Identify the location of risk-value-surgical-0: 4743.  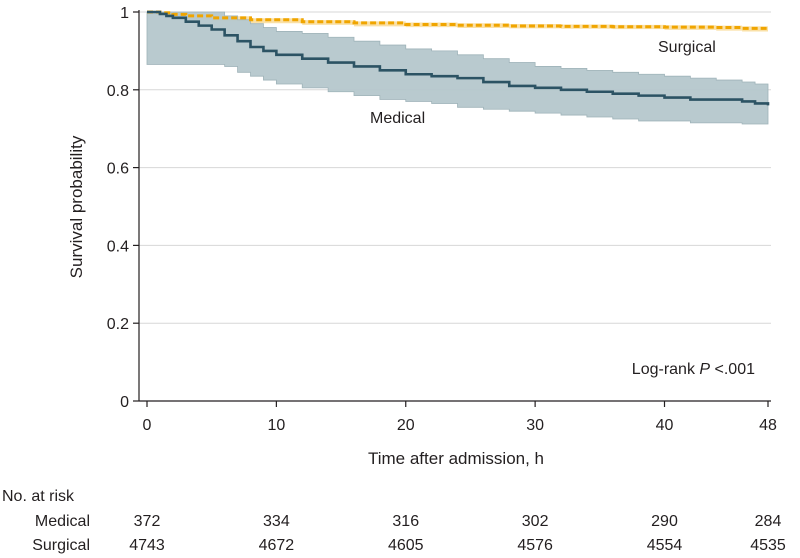
(147, 545).